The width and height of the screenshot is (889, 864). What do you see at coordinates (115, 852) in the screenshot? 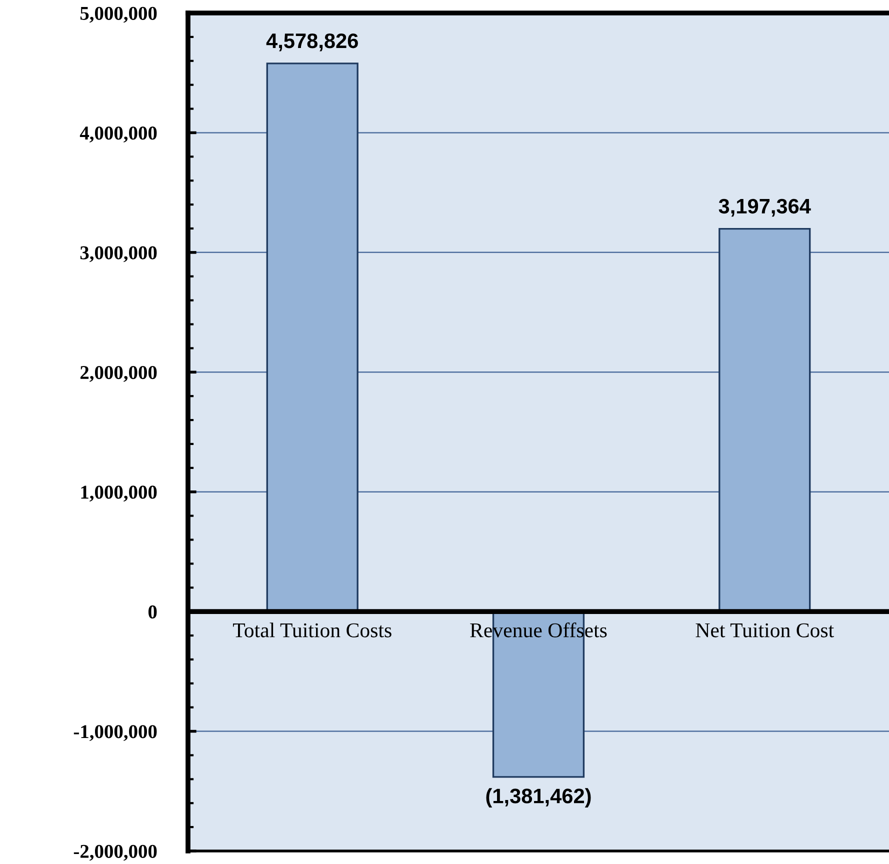
I see `y-tick-label: -2,000,000` at bounding box center [115, 852].